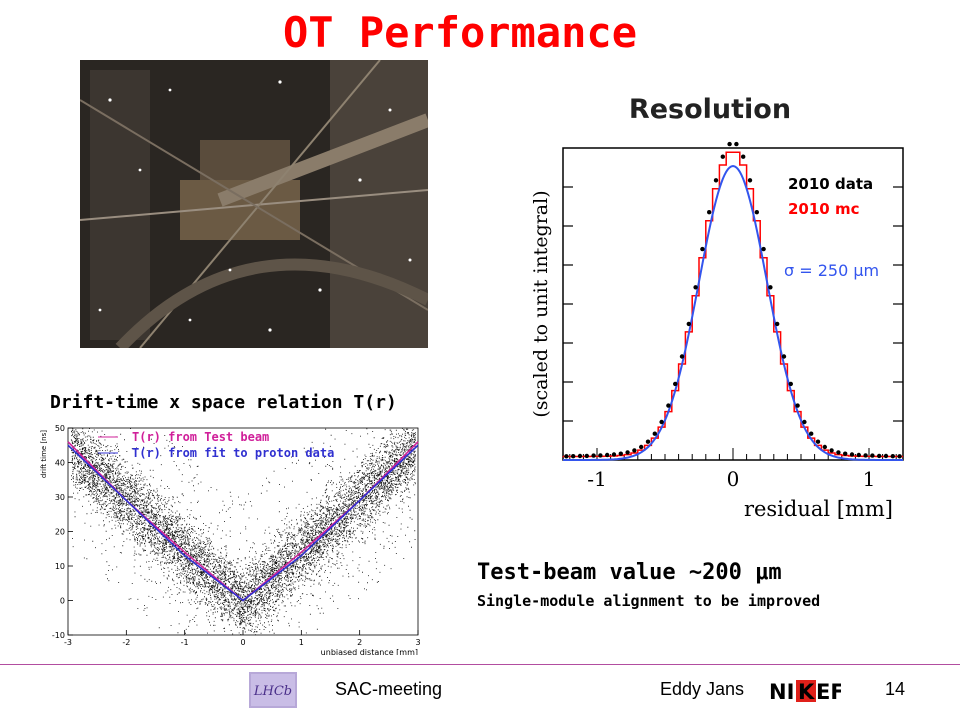 The image size is (960, 720). What do you see at coordinates (242, 642) in the screenshot?
I see `drift-x-tick-label: 0` at bounding box center [242, 642].